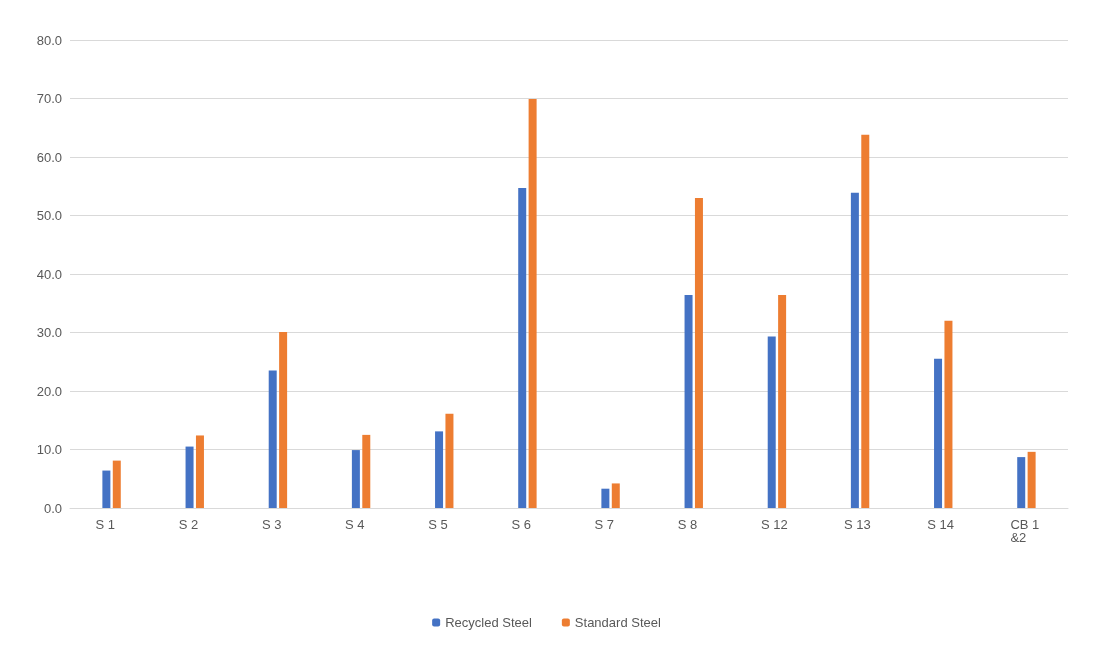 This screenshot has height=648, width=1093. What do you see at coordinates (49, 332) in the screenshot?
I see `y-tick-label: 30.0` at bounding box center [49, 332].